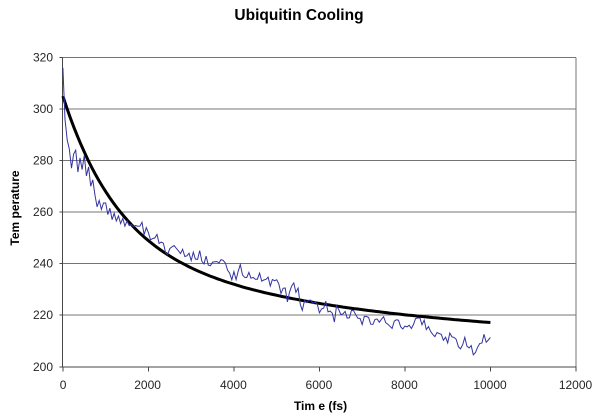  Describe the element at coordinates (298, 15) in the screenshot. I see `svg-text: Ubiquitin Cooling` at that location.